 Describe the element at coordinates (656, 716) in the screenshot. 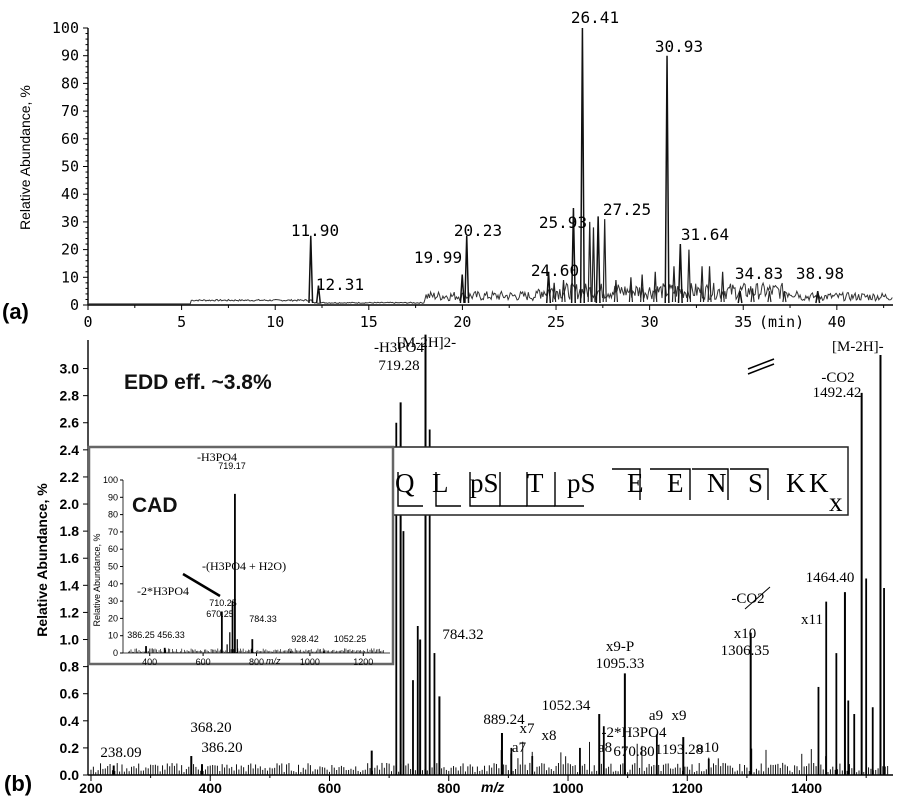

I see `fragment-ion-label: a9` at that location.